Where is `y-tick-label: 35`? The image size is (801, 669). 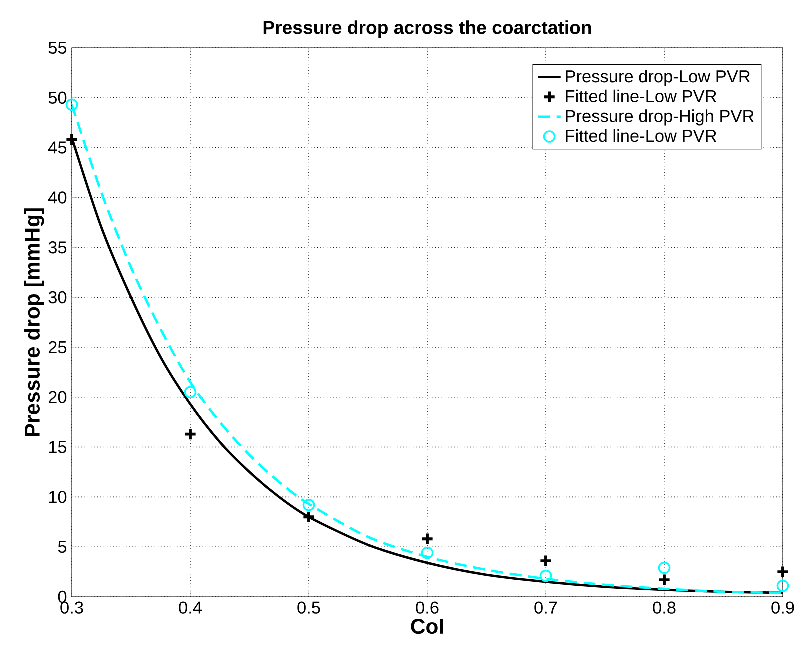 y-tick-label: 35 is located at coordinates (57, 248).